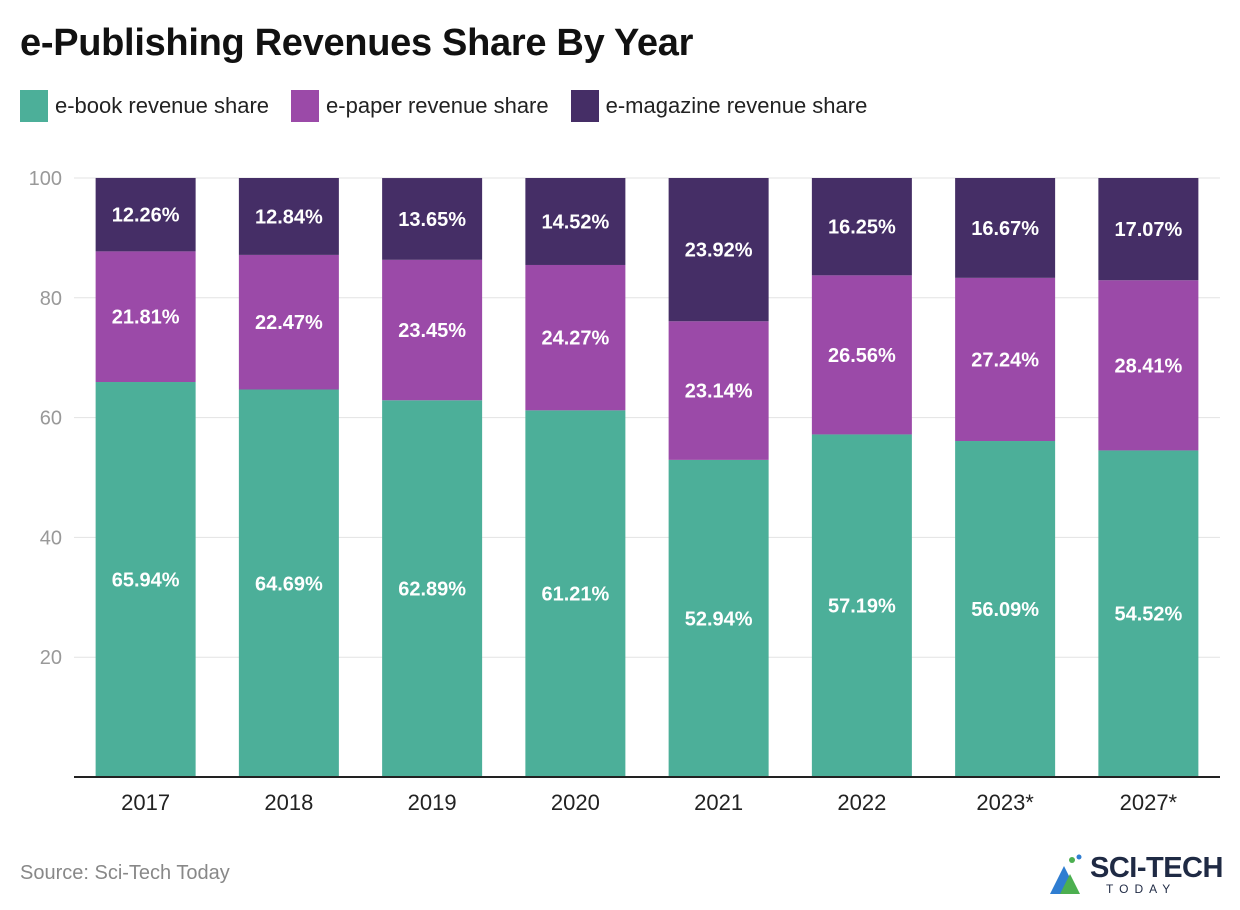 This screenshot has width=1240, height=910. What do you see at coordinates (1141, 889) in the screenshot?
I see `logo-subtext: TODAY` at bounding box center [1141, 889].